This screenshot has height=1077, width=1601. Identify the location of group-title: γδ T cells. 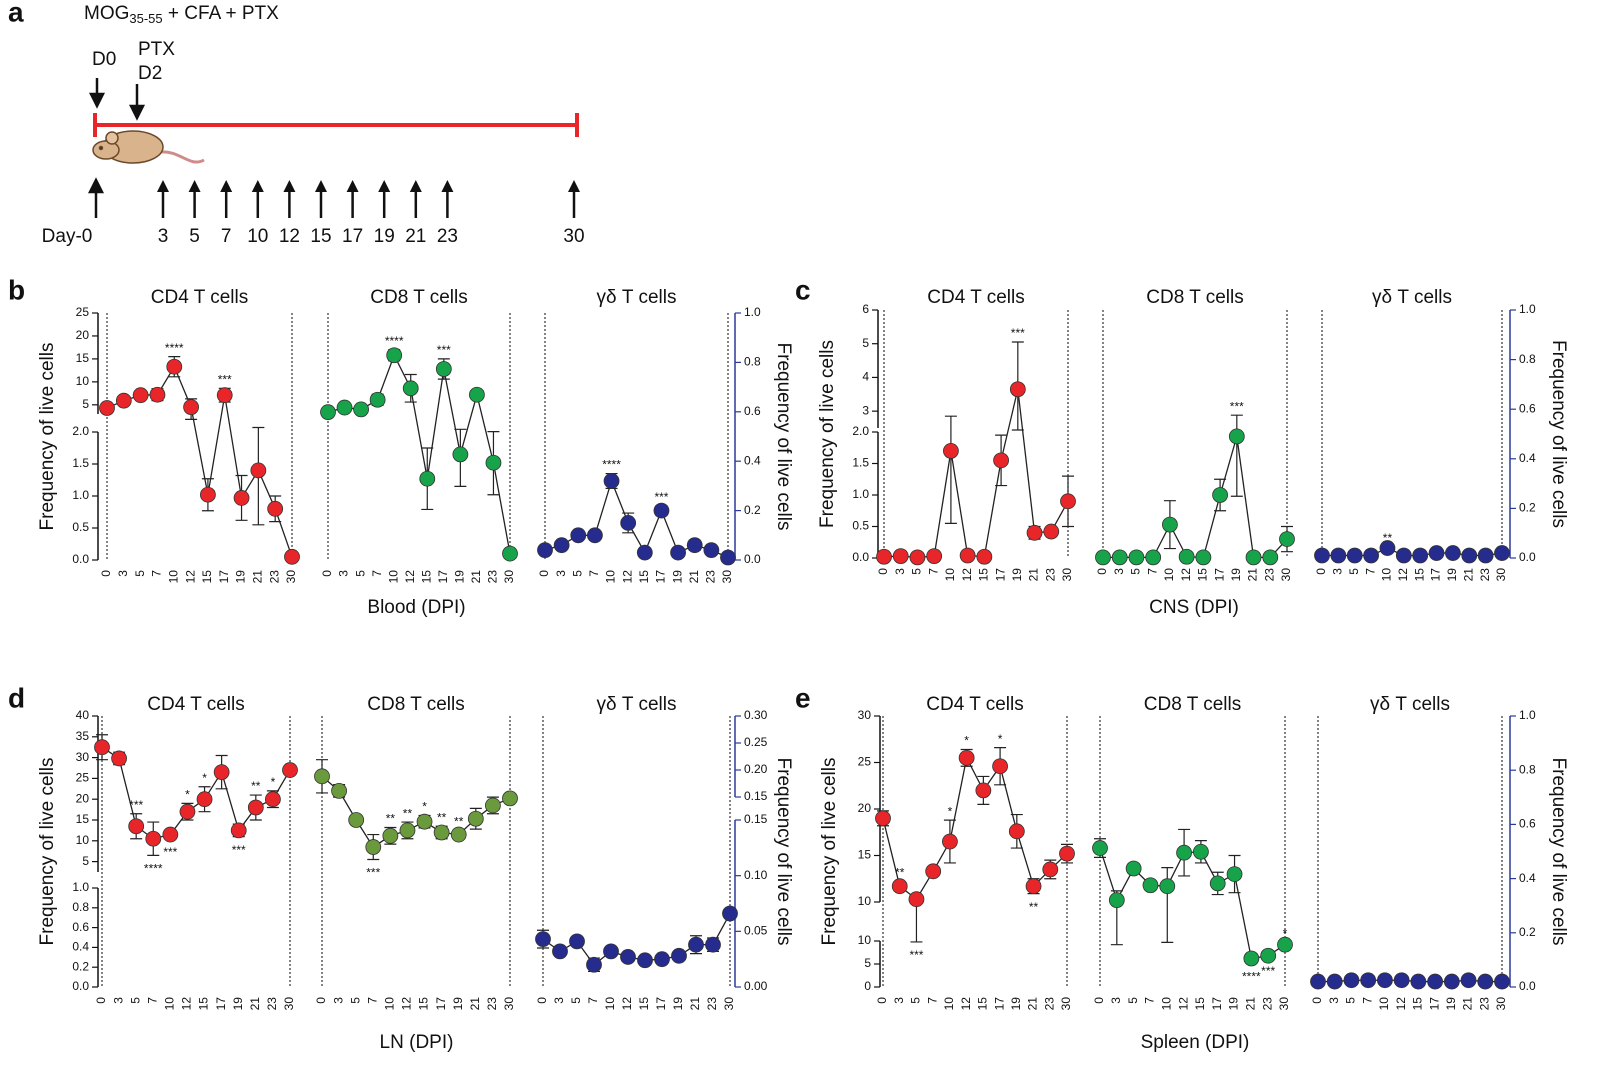
(637, 297).